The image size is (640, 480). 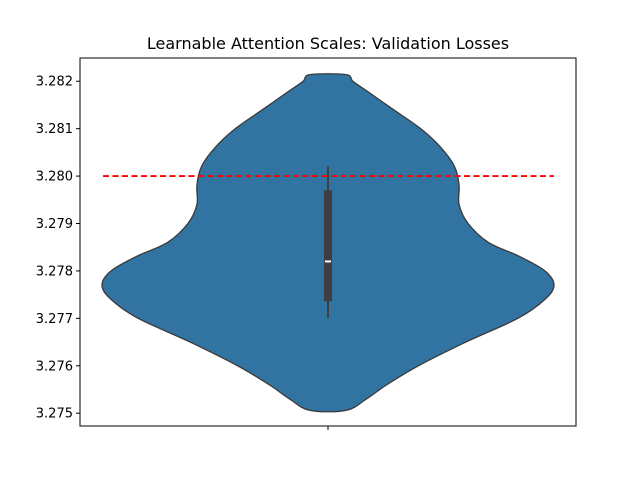 I want to click on y-tick-label: 3.281, so click(x=54, y=129).